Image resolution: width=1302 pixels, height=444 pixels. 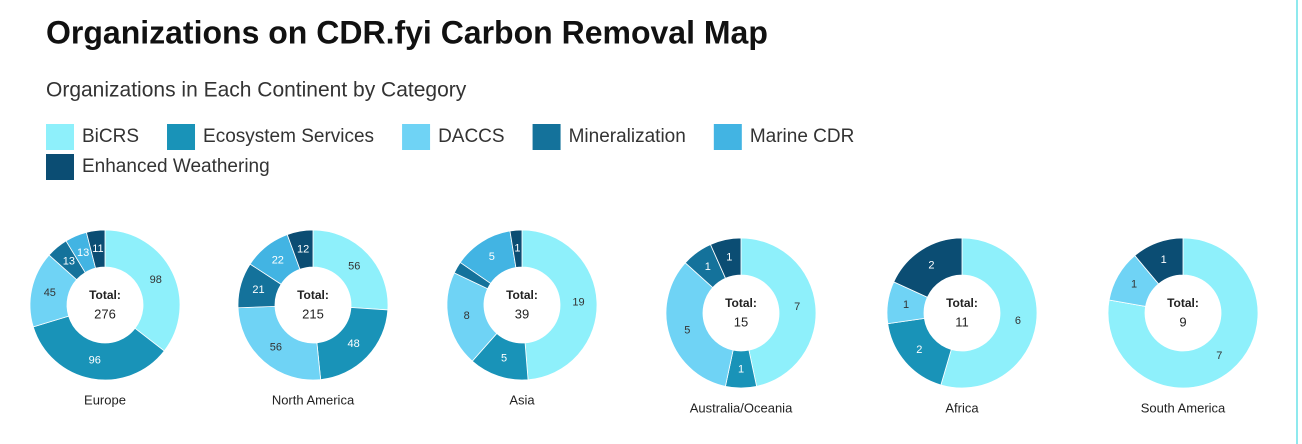 I want to click on slice-label: 96, so click(x=95, y=360).